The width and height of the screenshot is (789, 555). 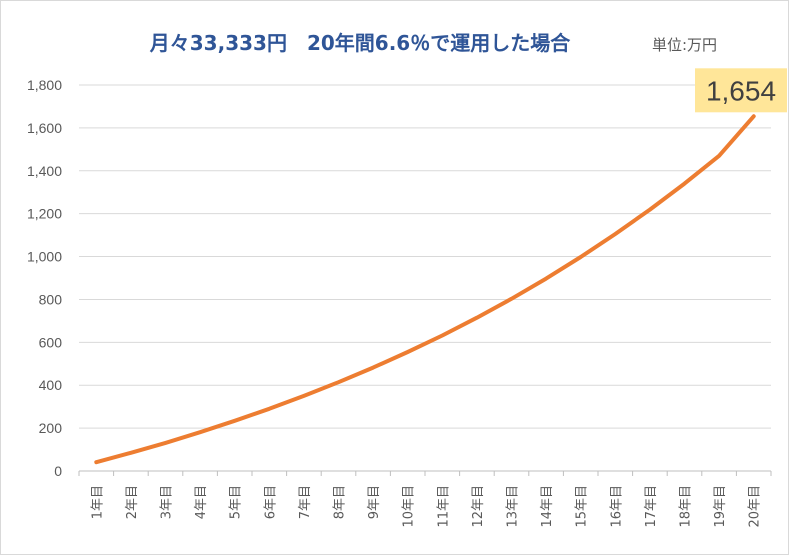 I want to click on y-tick-label: 800, so click(x=51, y=299).